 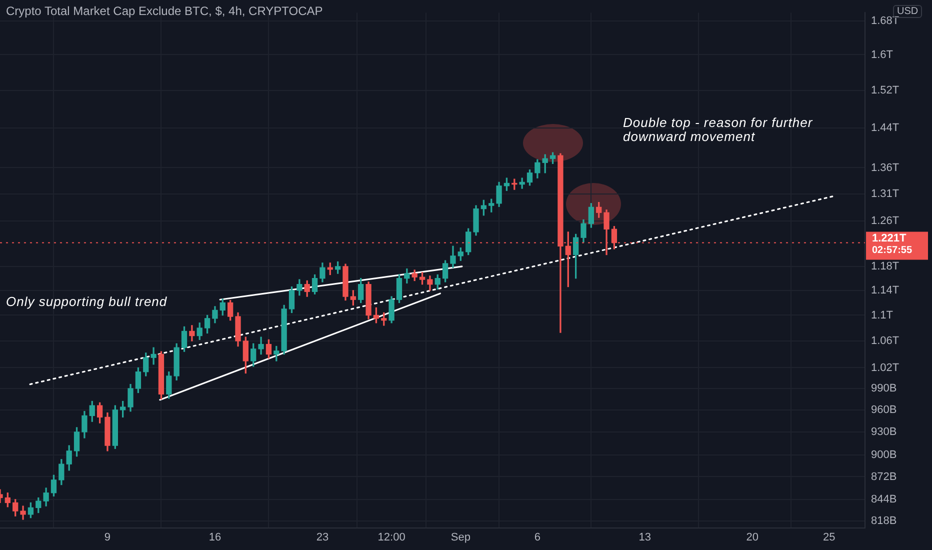 I want to click on y-tick-label: 818B, so click(x=884, y=521).